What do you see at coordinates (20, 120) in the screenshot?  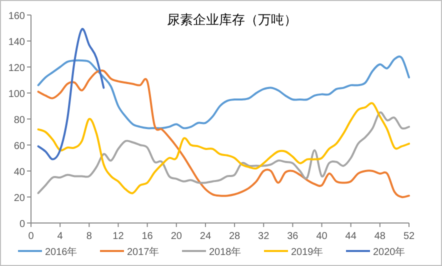 I see `y-tick-label: 80` at bounding box center [20, 120].